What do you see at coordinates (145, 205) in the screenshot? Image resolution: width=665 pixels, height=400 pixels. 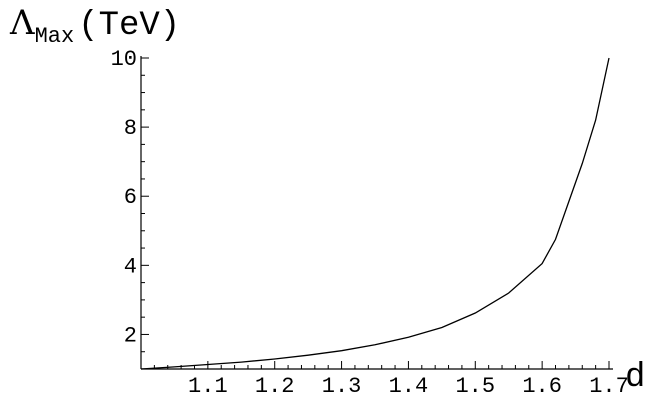 I see `y-ticks` at bounding box center [145, 205].